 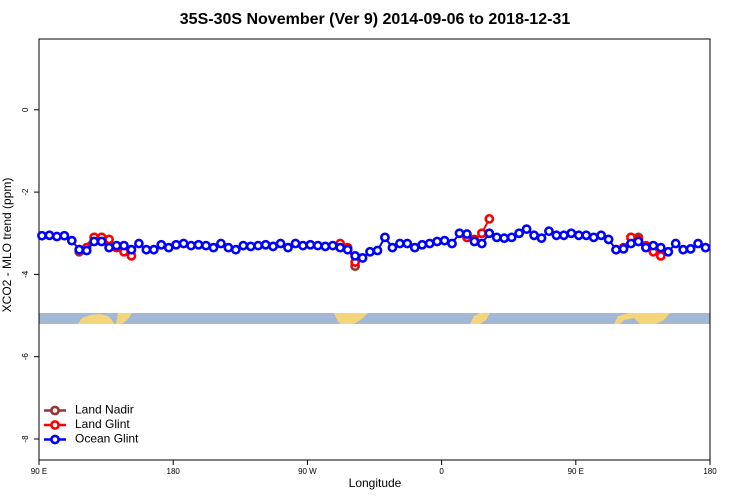 I want to click on y-tick-label: -8, so click(x=25, y=439).